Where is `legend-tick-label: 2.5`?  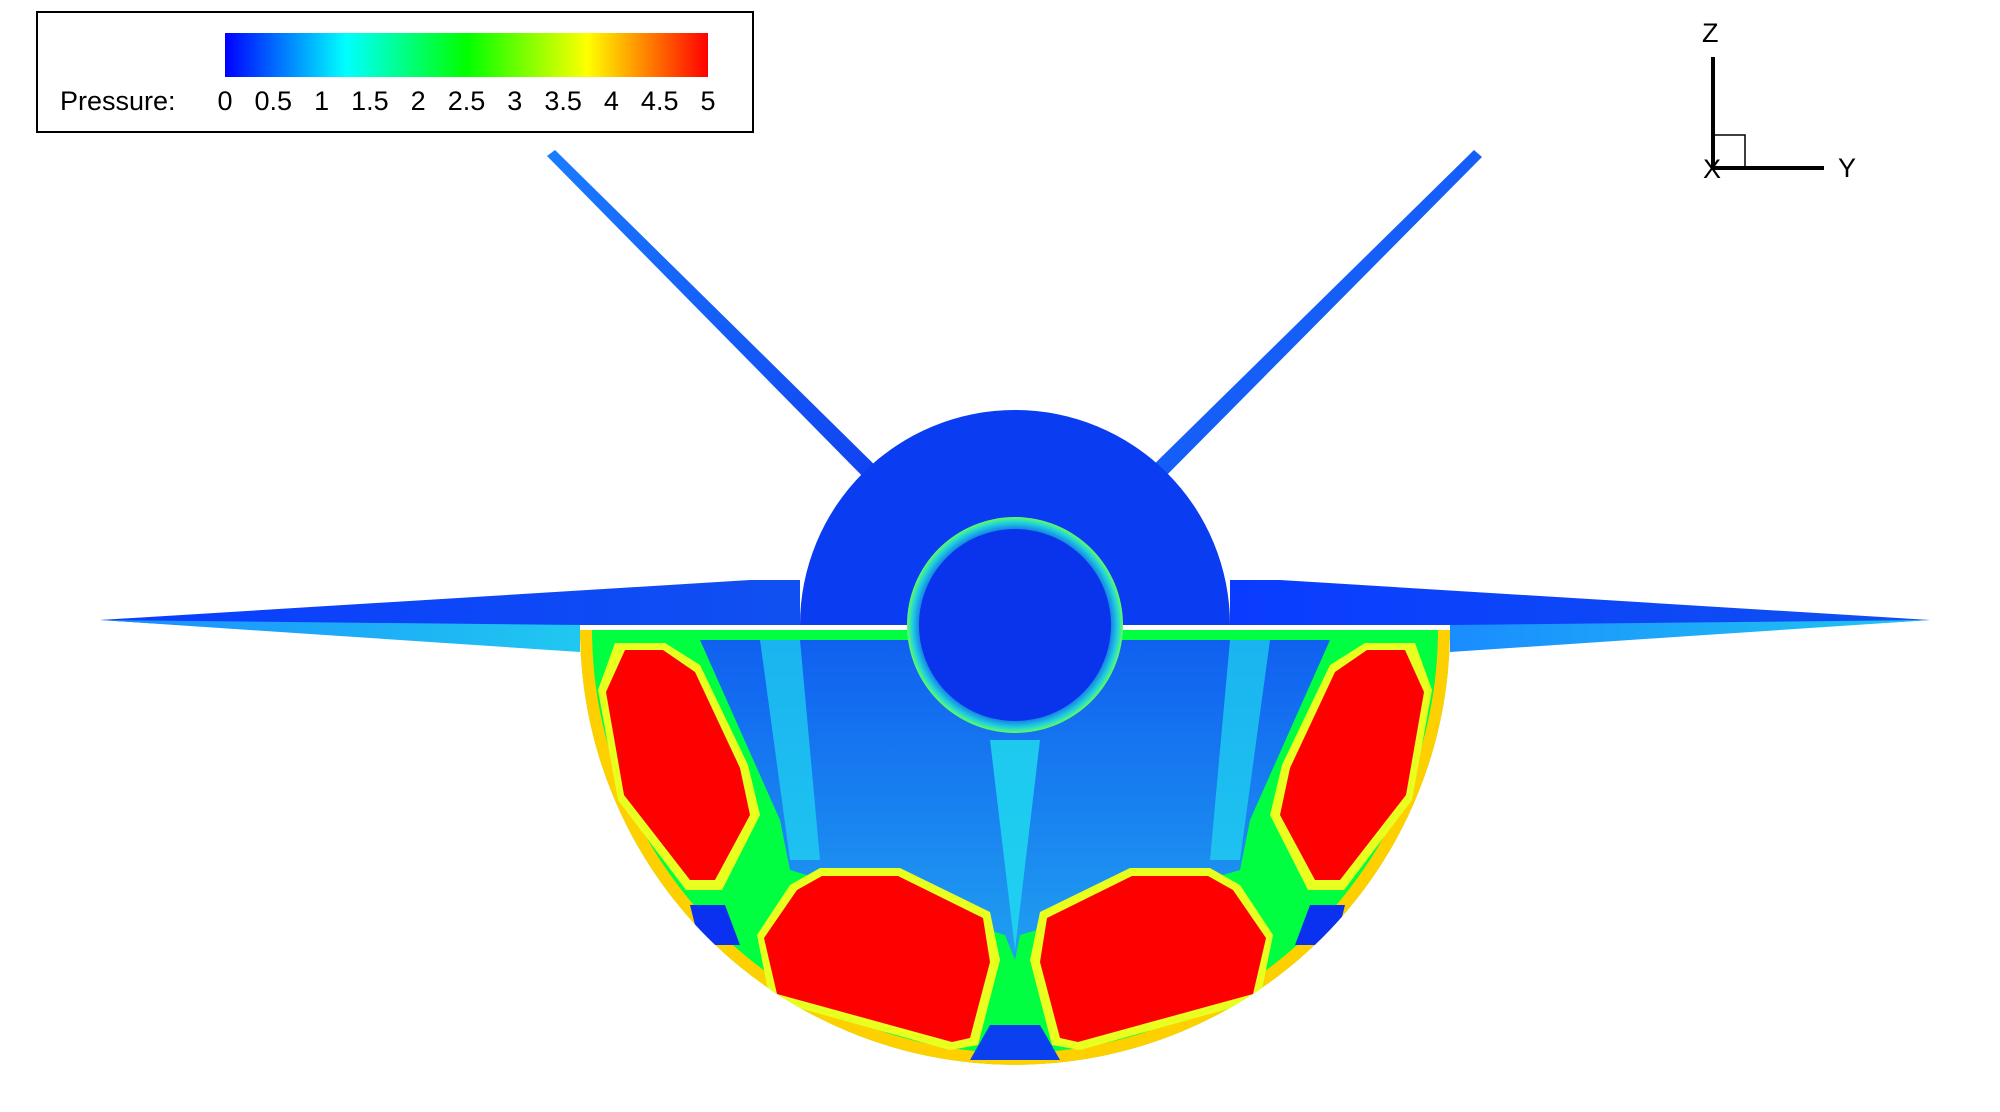 legend-tick-label: 2.5 is located at coordinates (467, 101).